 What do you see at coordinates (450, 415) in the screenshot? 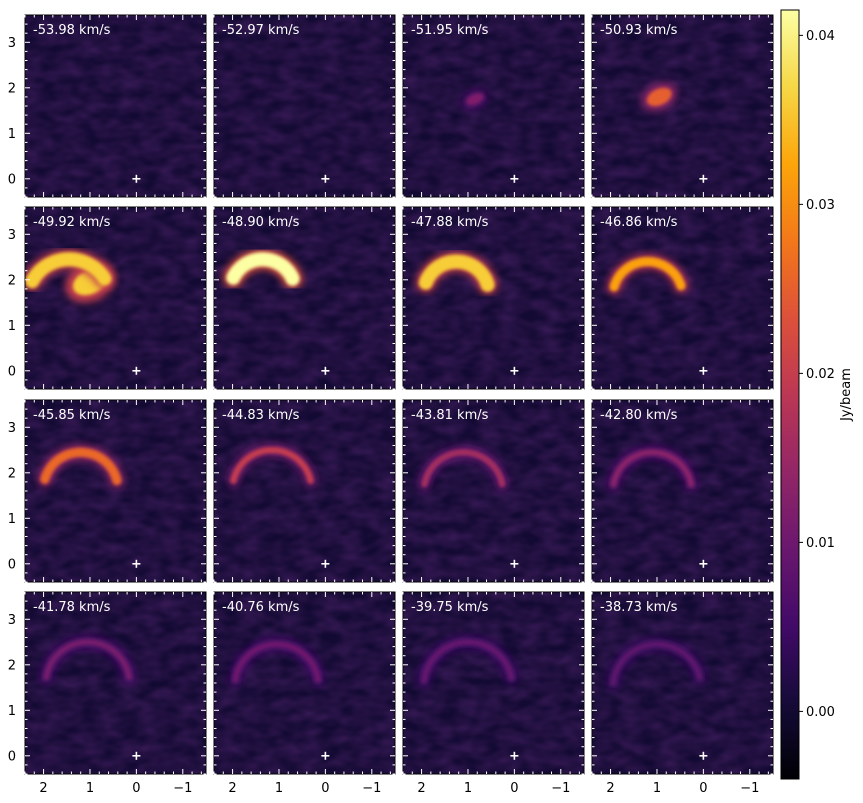
I see `channel-velocity-label: -43.81 km/s` at bounding box center [450, 415].